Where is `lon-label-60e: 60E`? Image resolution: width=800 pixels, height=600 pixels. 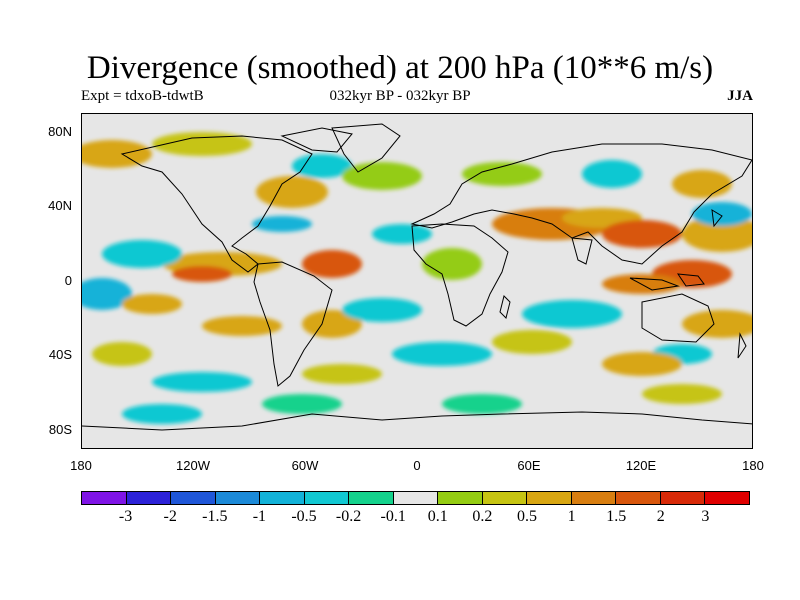
lon-label-60e: 60E is located at coordinates (529, 465).